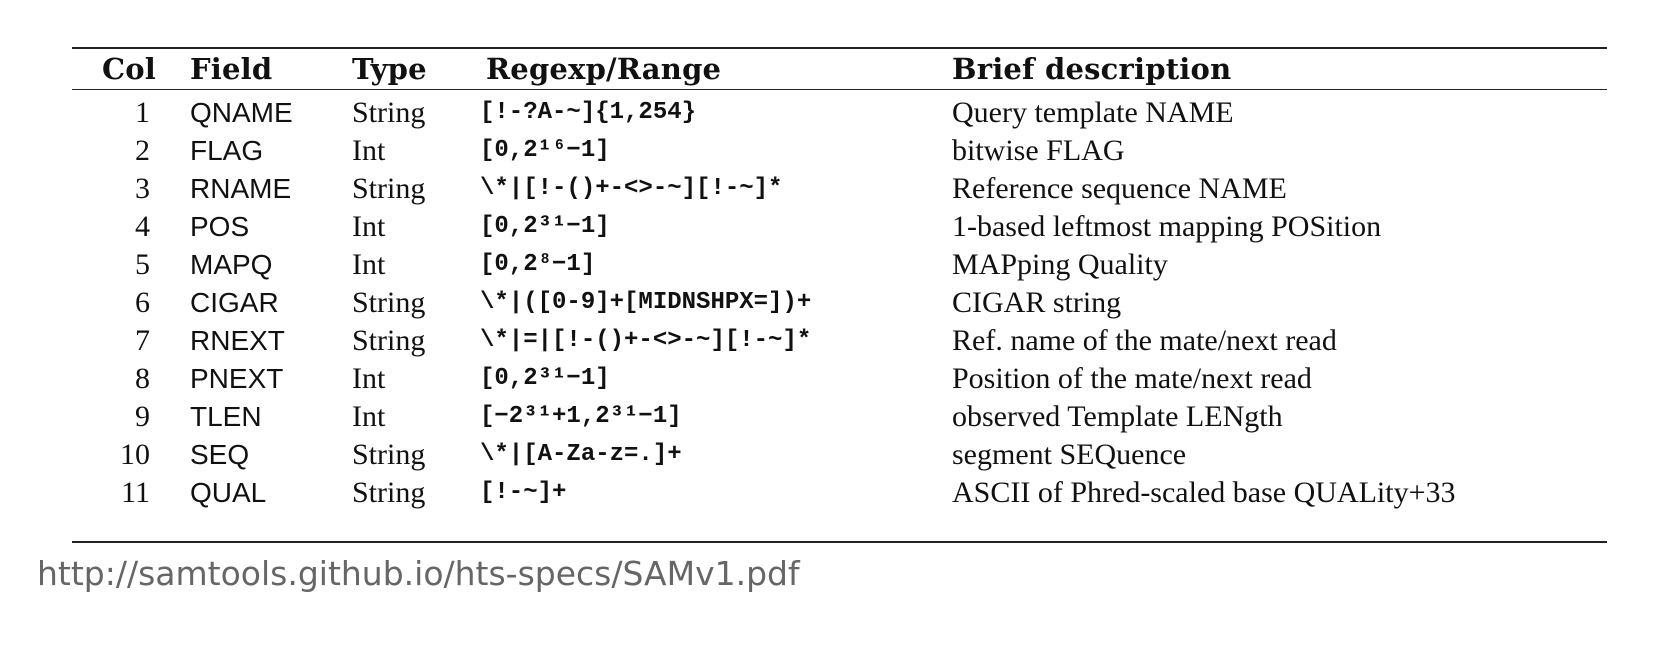 The image size is (1672, 657). What do you see at coordinates (1119, 188) in the screenshot?
I see `cell-description: Reference sequence NAME` at bounding box center [1119, 188].